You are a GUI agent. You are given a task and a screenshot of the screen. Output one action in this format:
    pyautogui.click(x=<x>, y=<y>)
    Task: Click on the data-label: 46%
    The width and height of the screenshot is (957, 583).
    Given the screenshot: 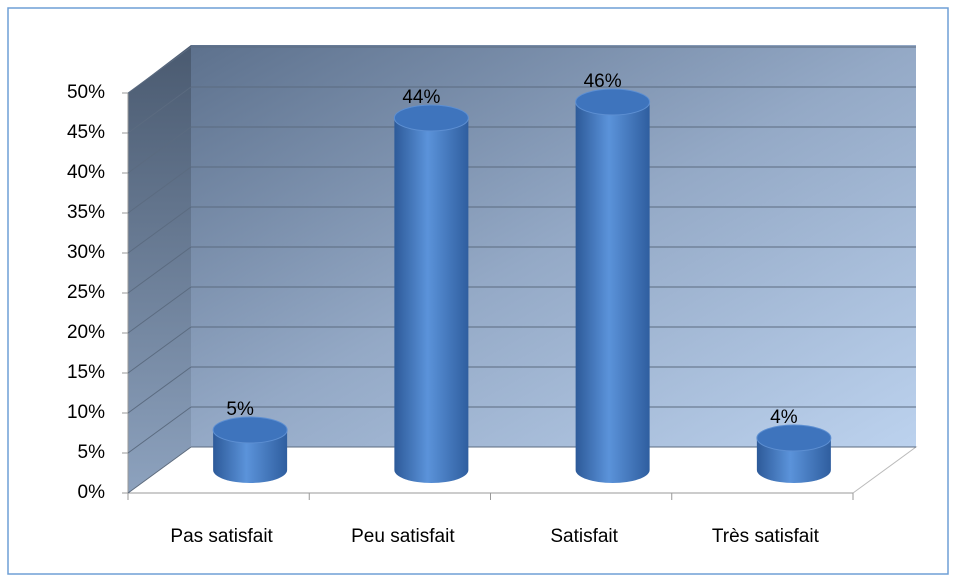 What is the action you would take?
    pyautogui.click(x=603, y=81)
    